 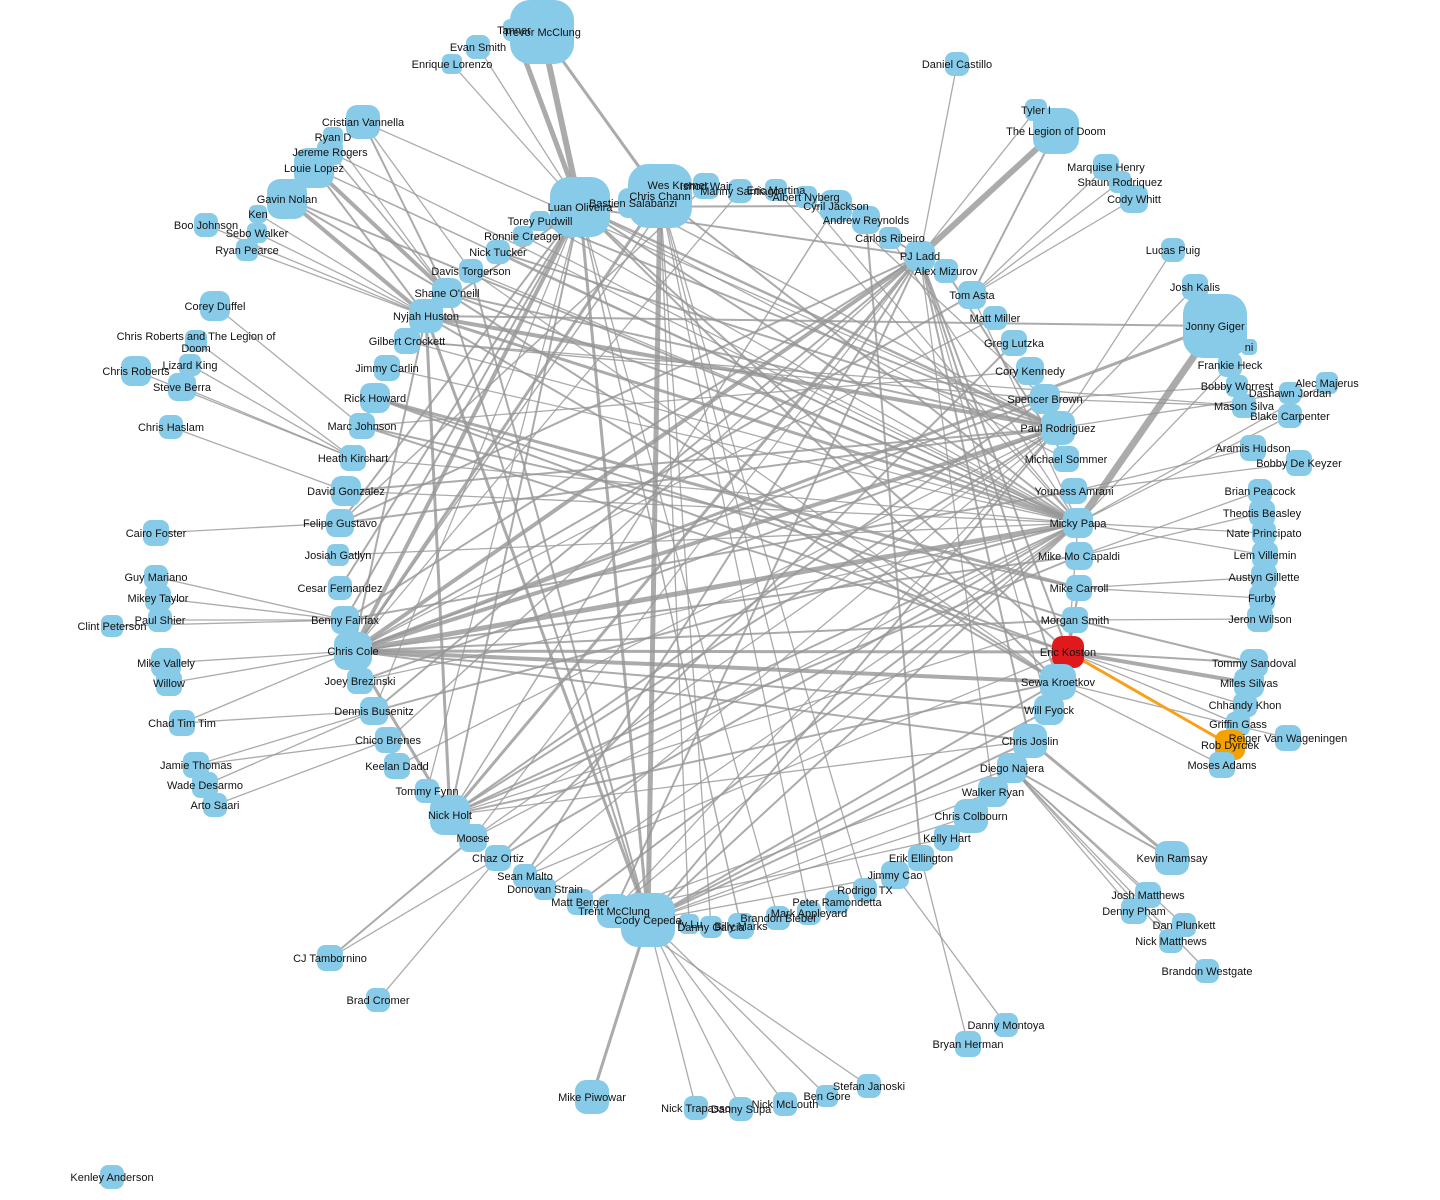 What do you see at coordinates (387, 368) in the screenshot?
I see `node-jimmy-carlin` at bounding box center [387, 368].